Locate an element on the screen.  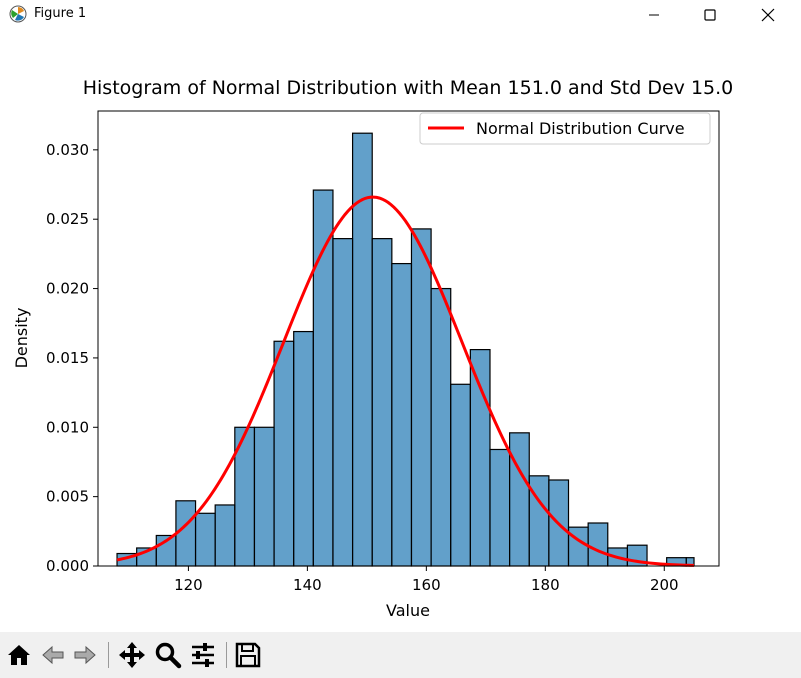
close-button is located at coordinates (768, 15).